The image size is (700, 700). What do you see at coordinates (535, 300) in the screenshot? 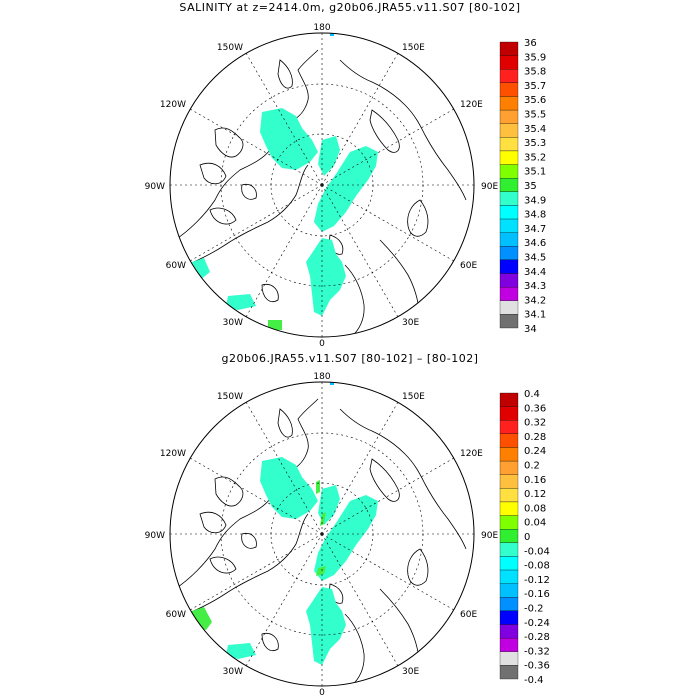
I see `colorbar-label: 34.2` at bounding box center [535, 300].